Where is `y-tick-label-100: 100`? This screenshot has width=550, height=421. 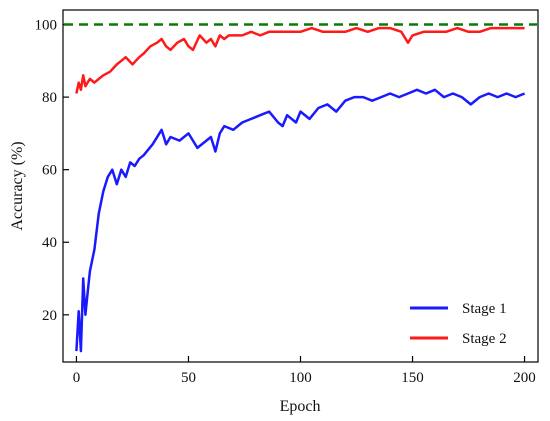 y-tick-label-100: 100 is located at coordinates (46, 26).